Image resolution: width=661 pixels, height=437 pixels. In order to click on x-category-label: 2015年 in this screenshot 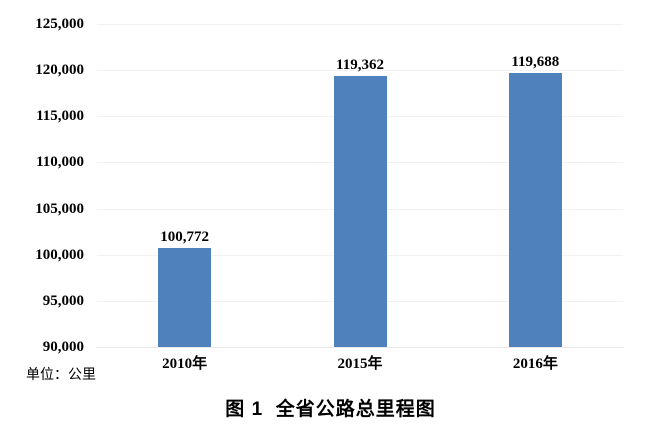, I will do `click(360, 364)`.